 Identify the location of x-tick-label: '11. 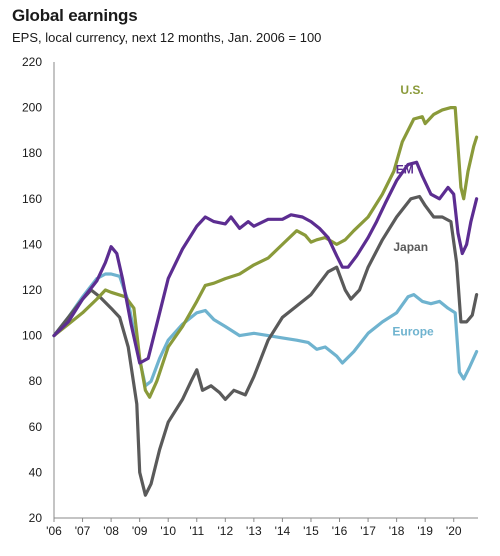
(196, 531).